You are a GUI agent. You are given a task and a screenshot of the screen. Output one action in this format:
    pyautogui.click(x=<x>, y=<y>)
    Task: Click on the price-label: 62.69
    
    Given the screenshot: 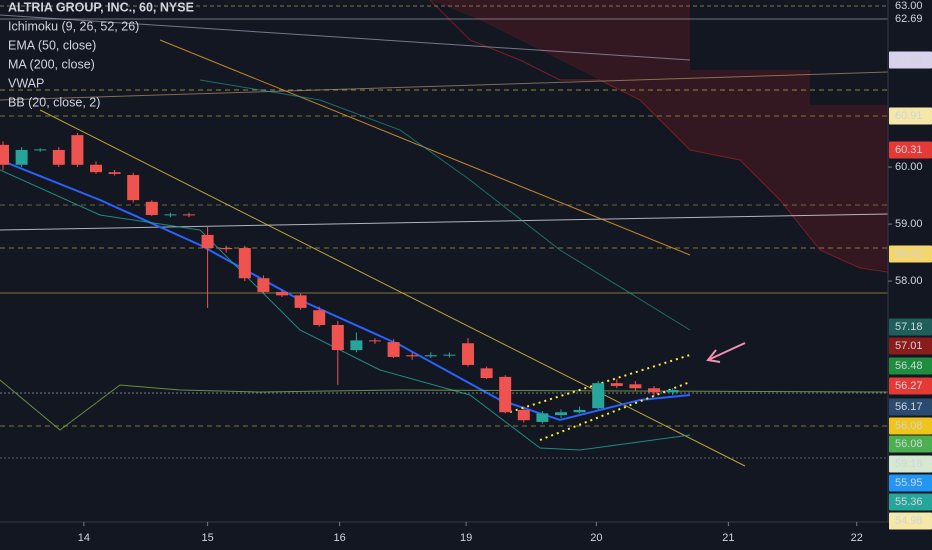 What is the action you would take?
    pyautogui.click(x=909, y=19)
    